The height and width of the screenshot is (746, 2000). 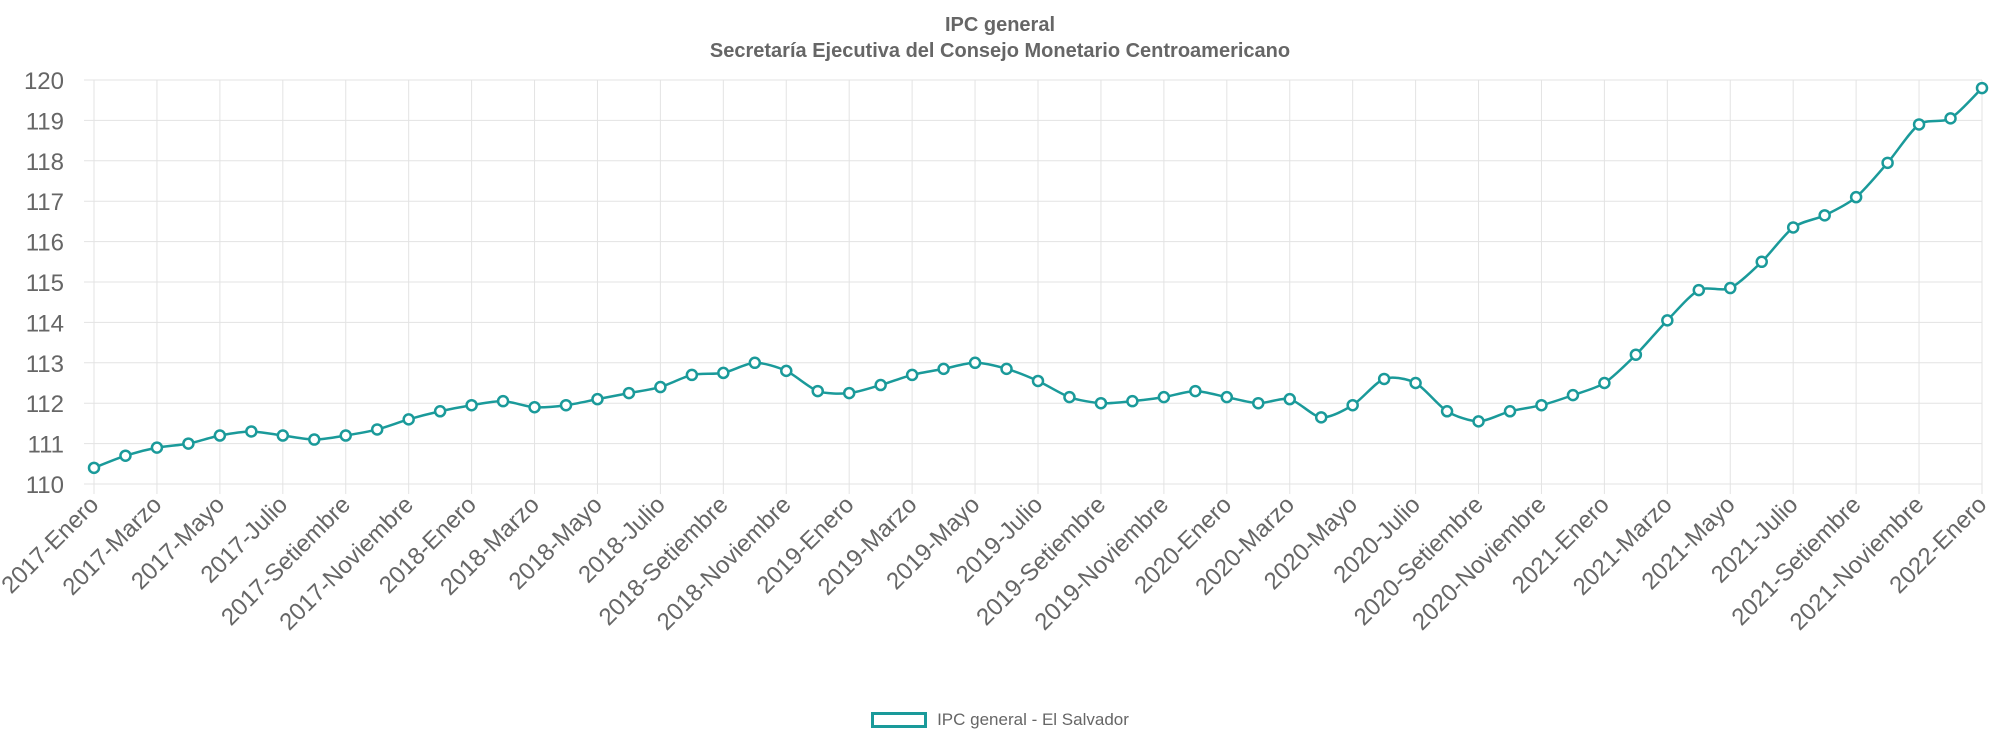 I want to click on y-tick-label: 110, so click(x=45, y=485).